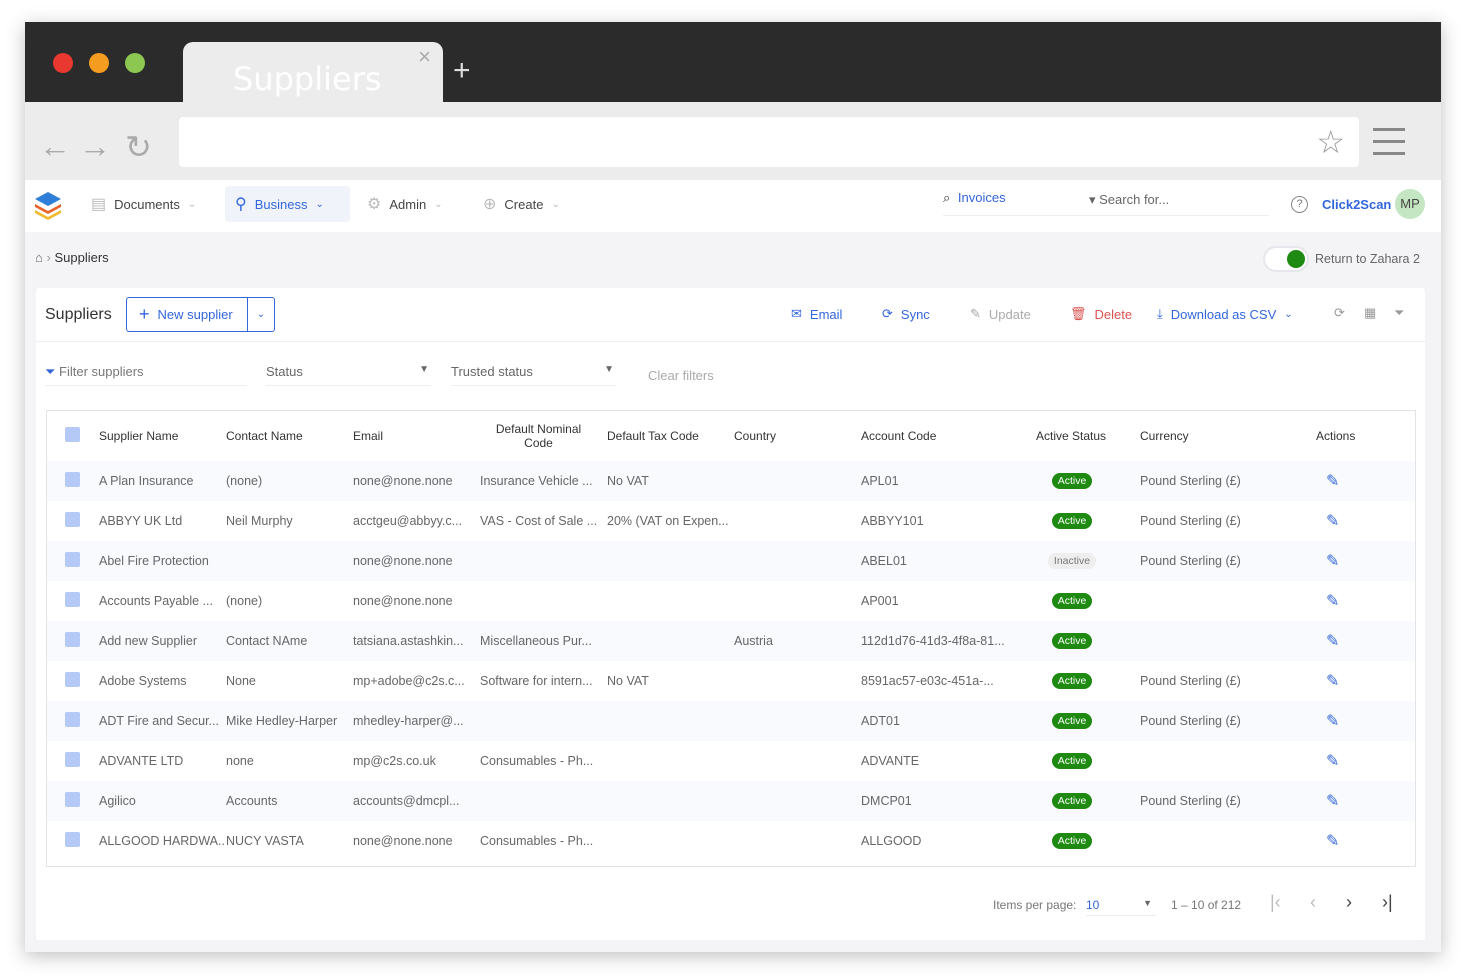  Describe the element at coordinates (368, 436) in the screenshot. I see `column-header: Email` at that location.